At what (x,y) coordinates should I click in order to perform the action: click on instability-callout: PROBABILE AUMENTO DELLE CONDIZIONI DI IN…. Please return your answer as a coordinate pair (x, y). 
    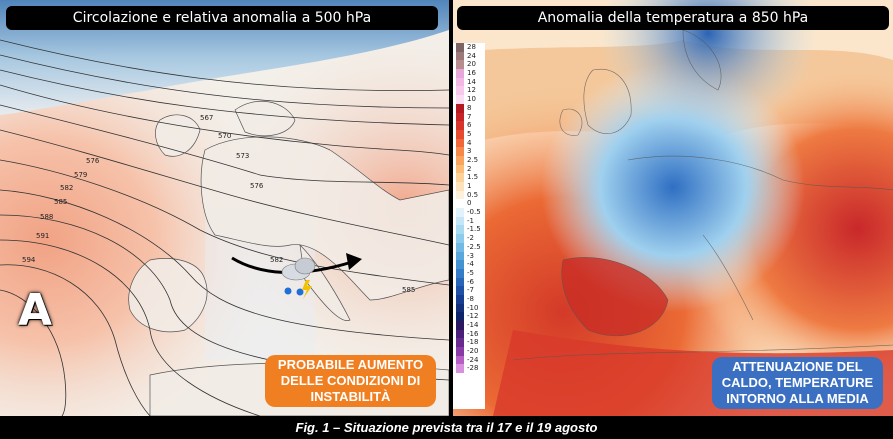
    Looking at the image, I should click on (350, 381).